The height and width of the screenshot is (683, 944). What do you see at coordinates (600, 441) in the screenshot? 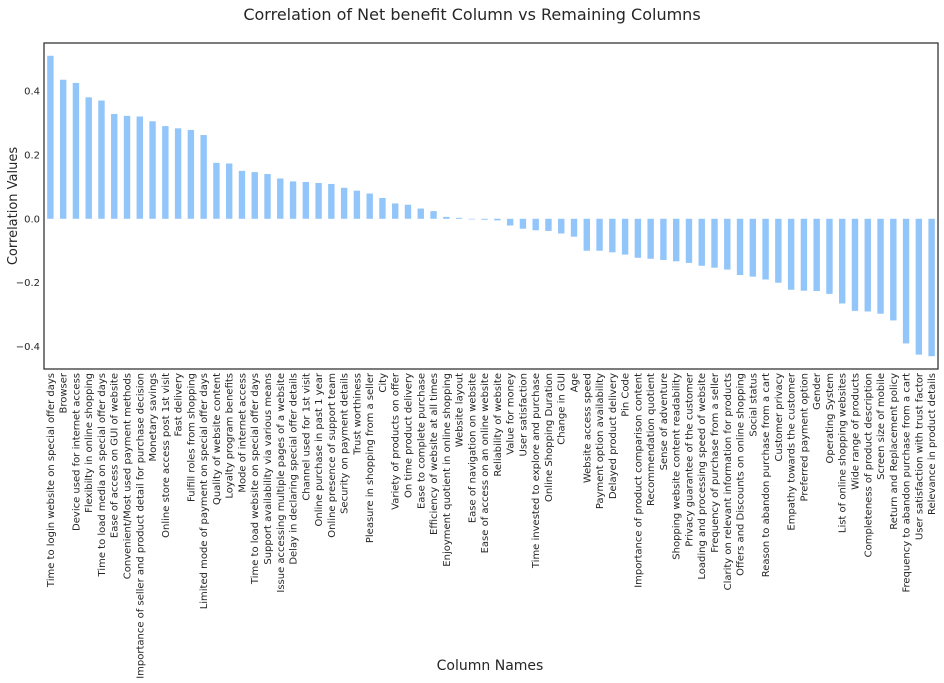
I see `x-tick-label: Payment option availability` at bounding box center [600, 441].